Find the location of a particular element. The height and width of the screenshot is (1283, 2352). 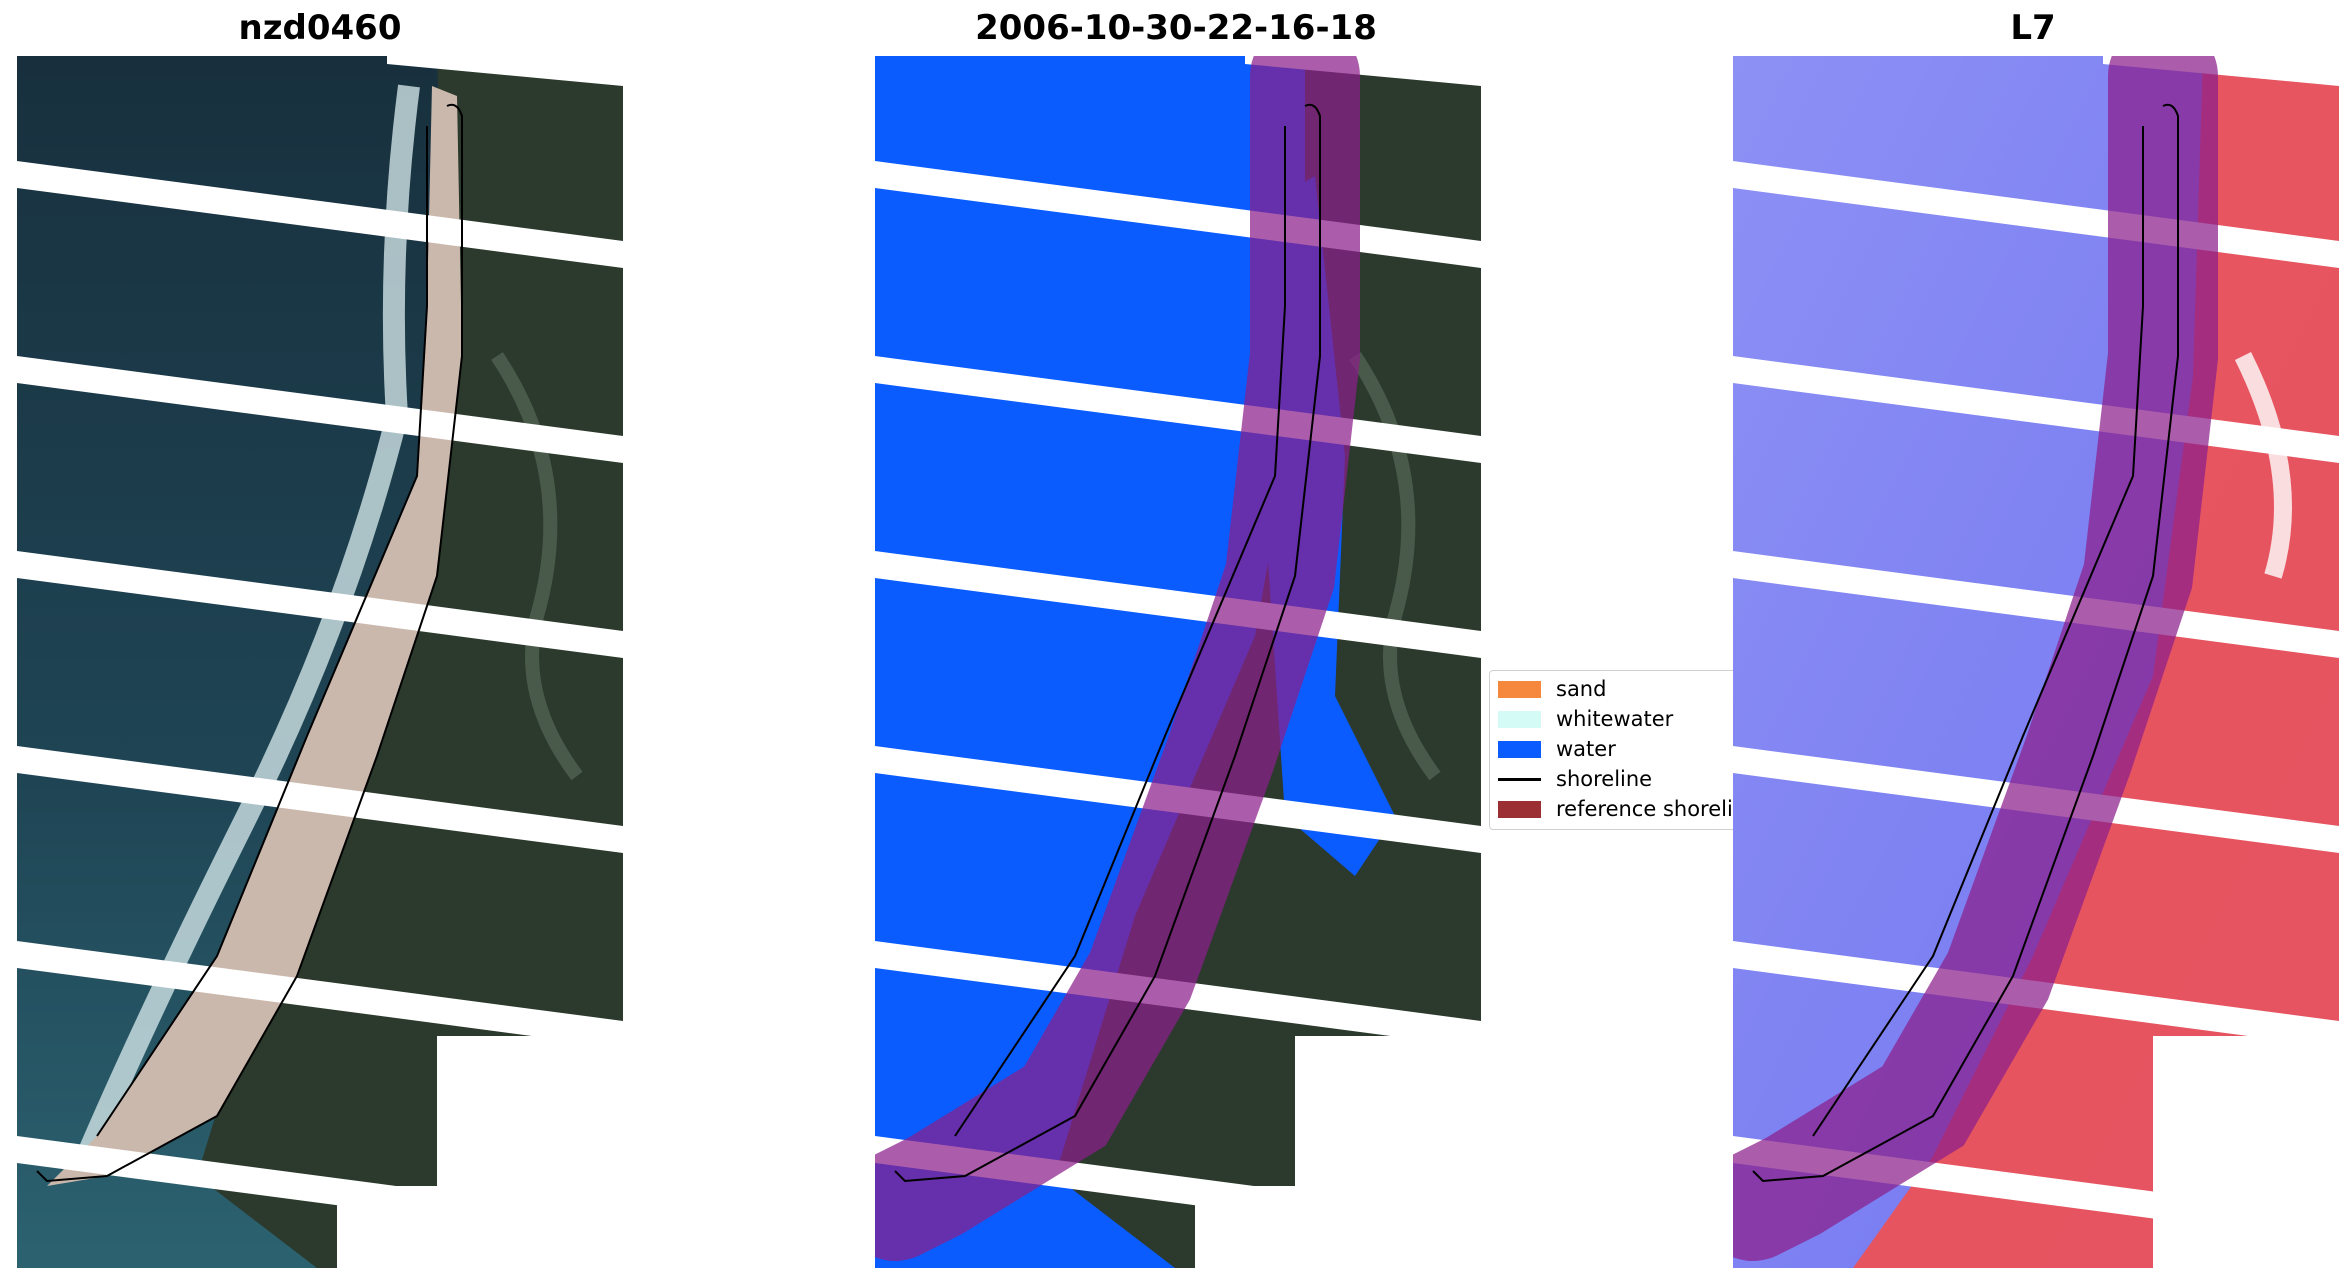

legend-item-whitewater: whitewater is located at coordinates (1585, 719).